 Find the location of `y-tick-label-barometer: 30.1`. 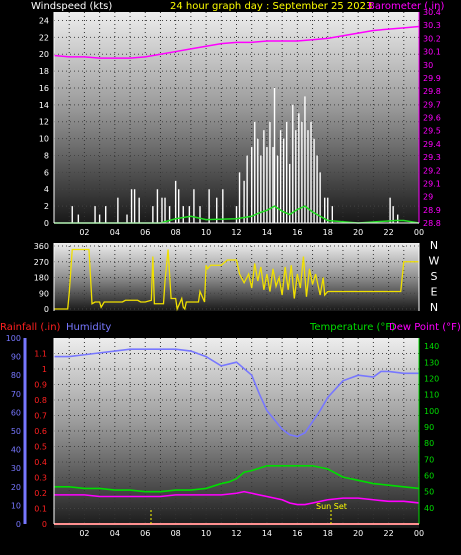

y-tick-label-barometer: 30.1 is located at coordinates (432, 52).